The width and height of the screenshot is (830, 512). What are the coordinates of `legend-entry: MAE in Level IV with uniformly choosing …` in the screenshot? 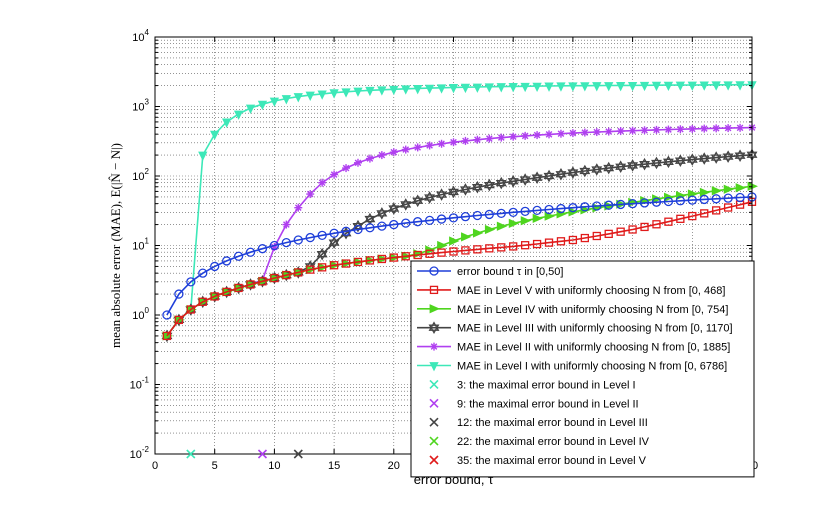 It's located at (572, 310).